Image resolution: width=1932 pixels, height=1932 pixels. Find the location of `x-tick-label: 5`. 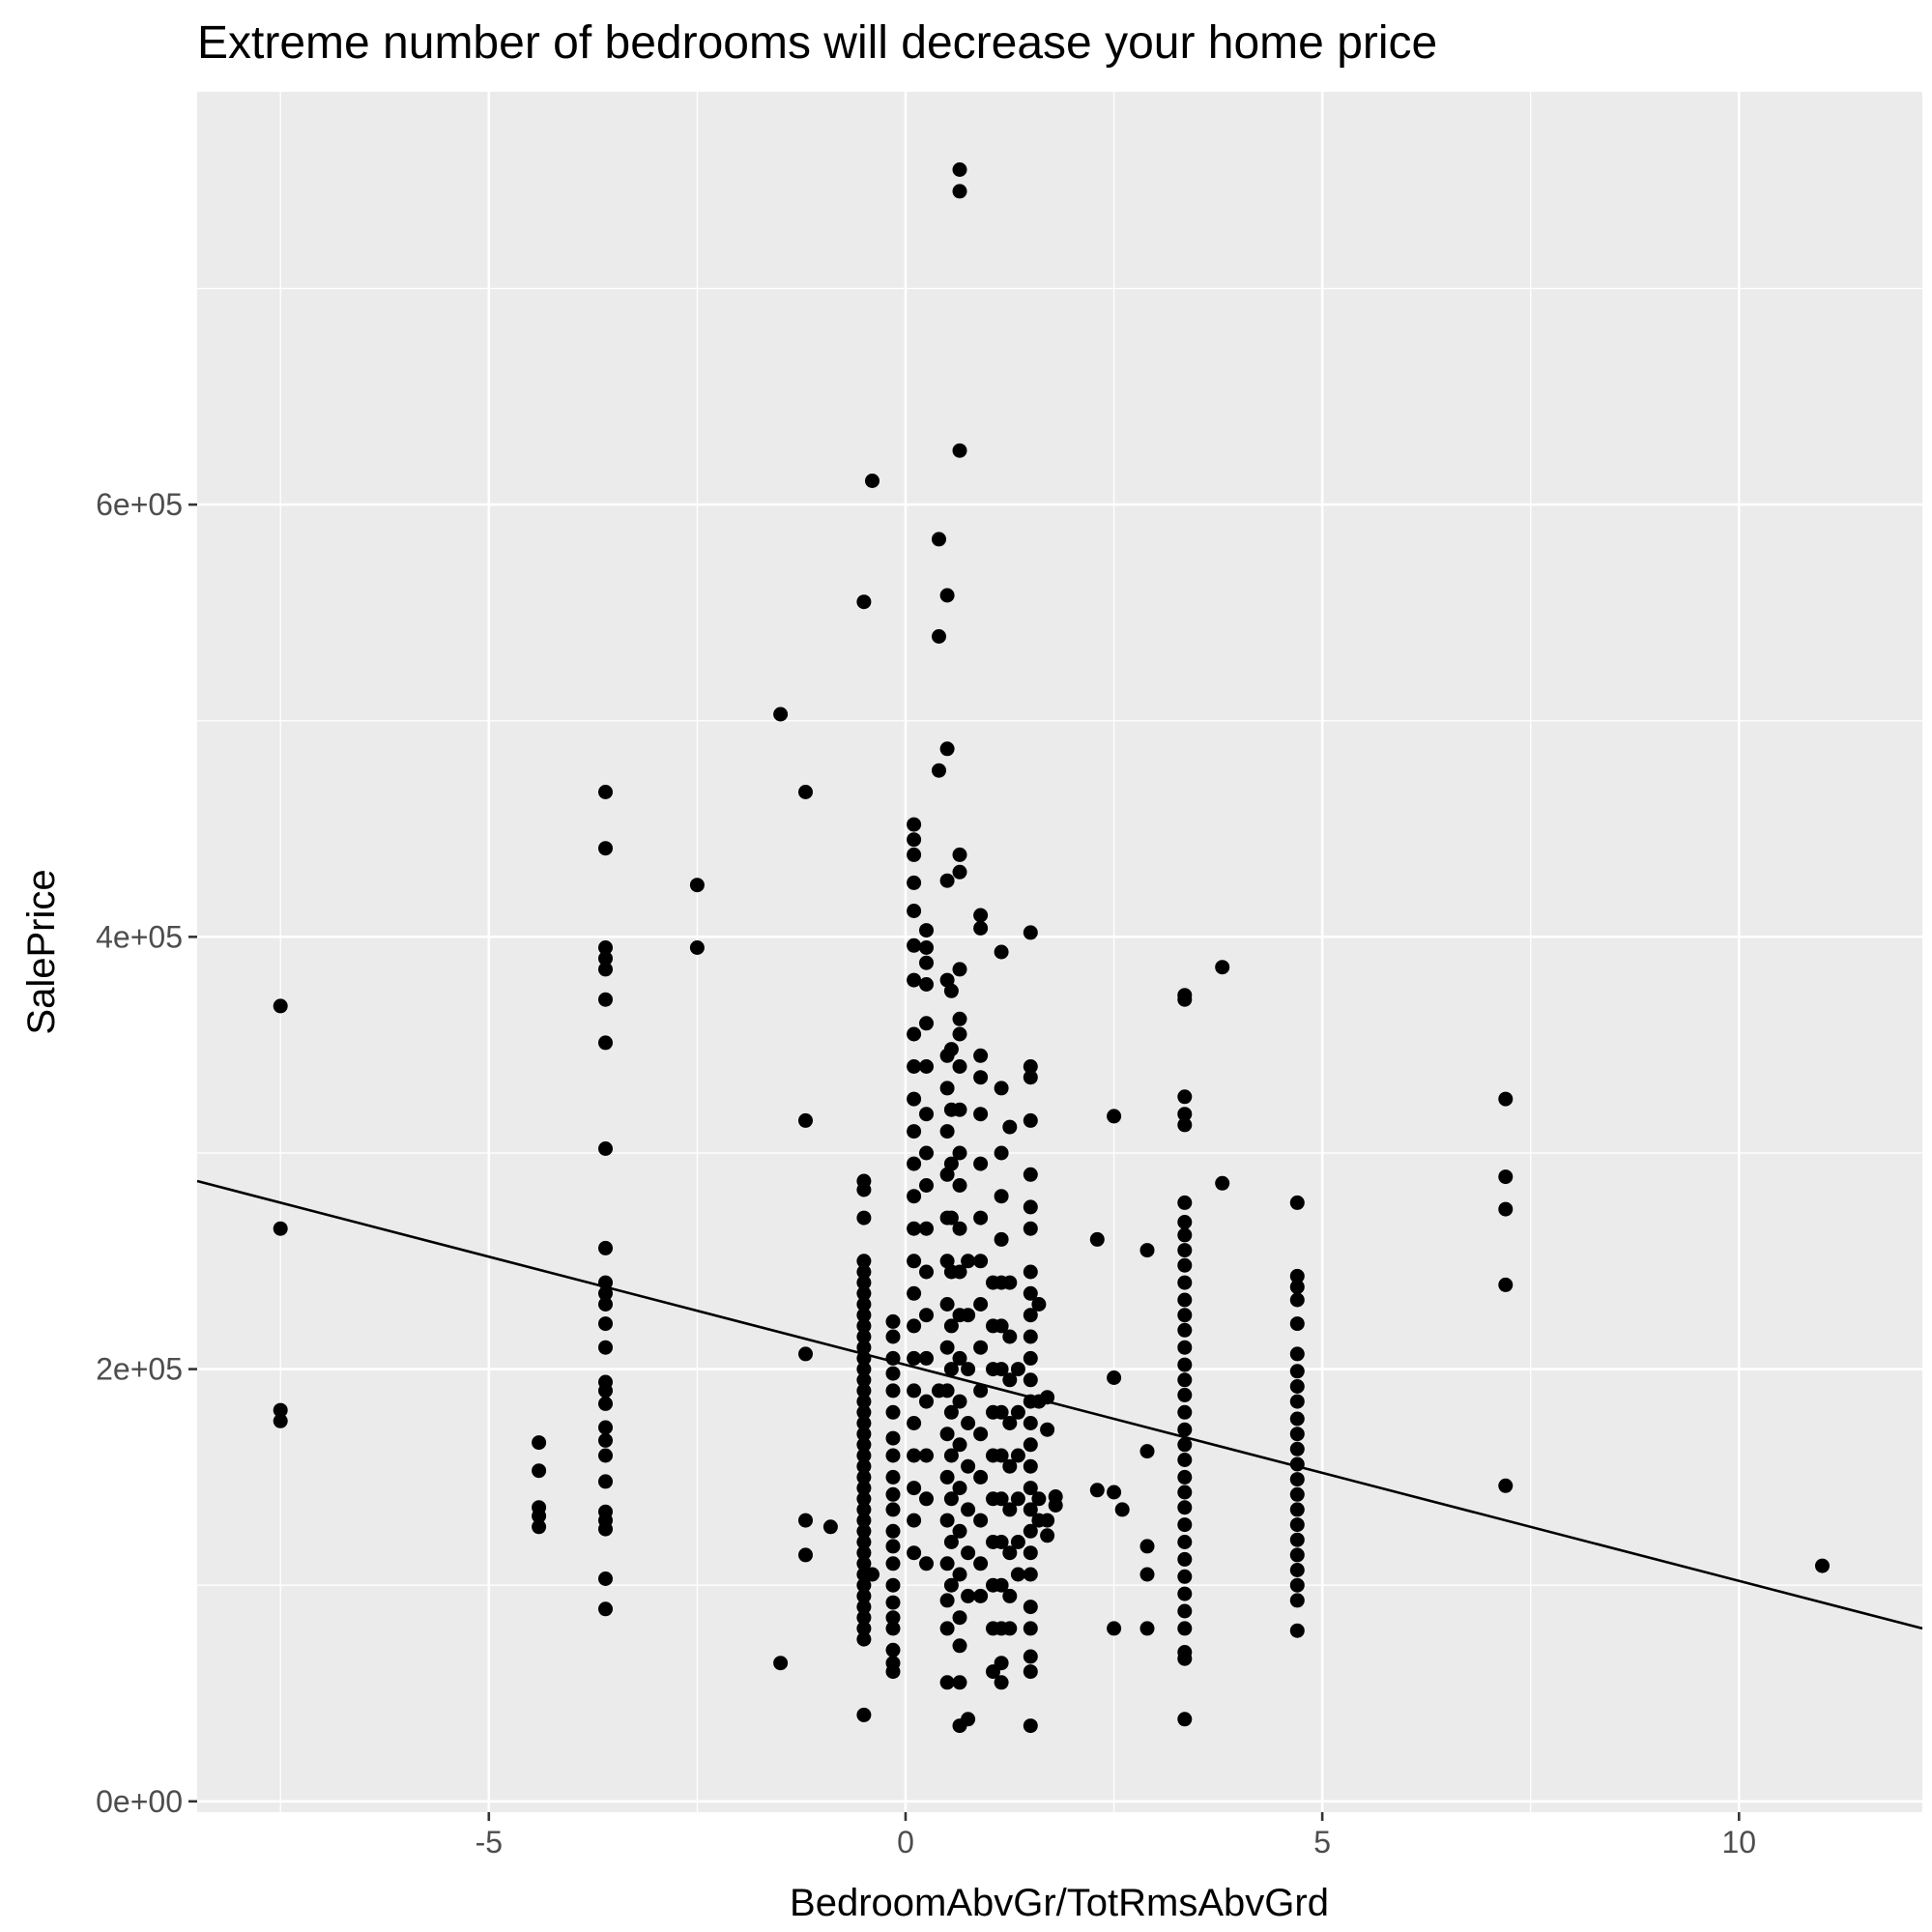

x-tick-label: 5 is located at coordinates (1322, 1842).